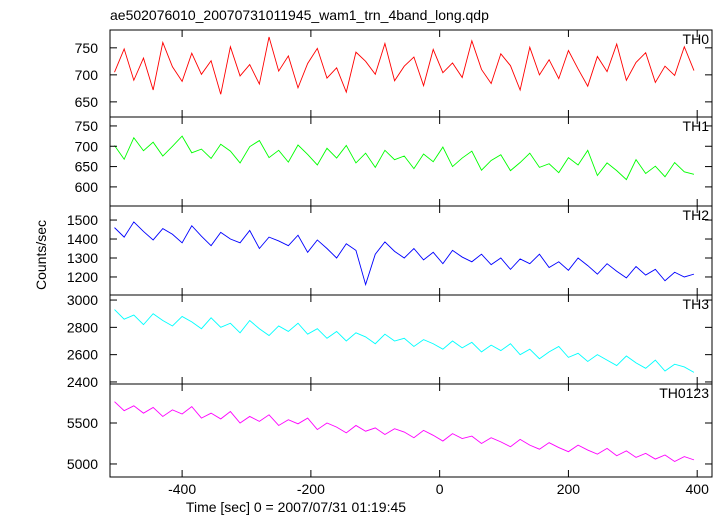  What do you see at coordinates (696, 304) in the screenshot?
I see `panel-label: TH3` at bounding box center [696, 304].